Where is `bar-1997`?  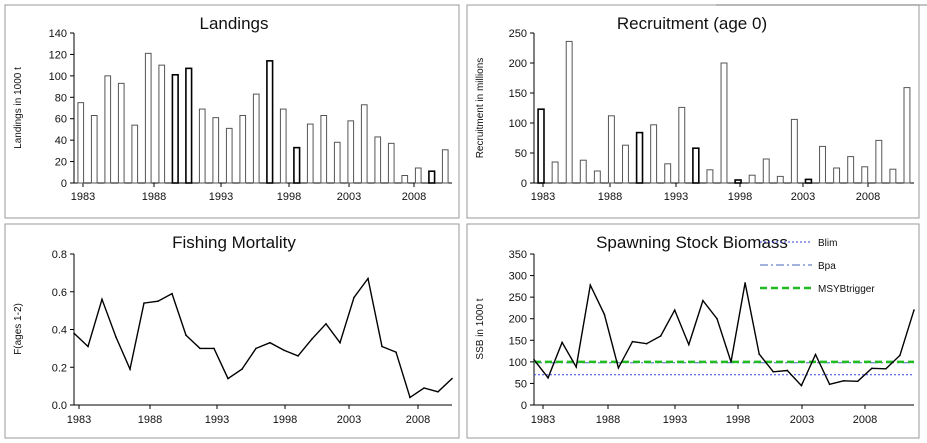
bar-1997 is located at coordinates (270, 122).